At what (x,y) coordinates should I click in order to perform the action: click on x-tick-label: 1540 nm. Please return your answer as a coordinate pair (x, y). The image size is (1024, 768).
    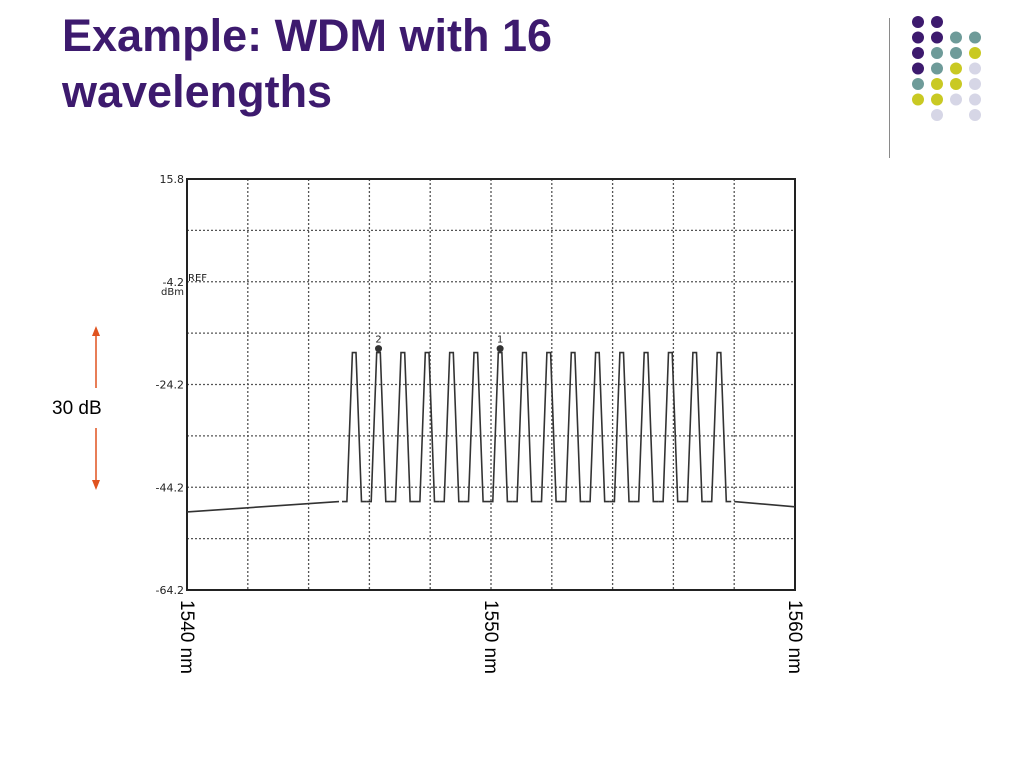
    Looking at the image, I should click on (186, 637).